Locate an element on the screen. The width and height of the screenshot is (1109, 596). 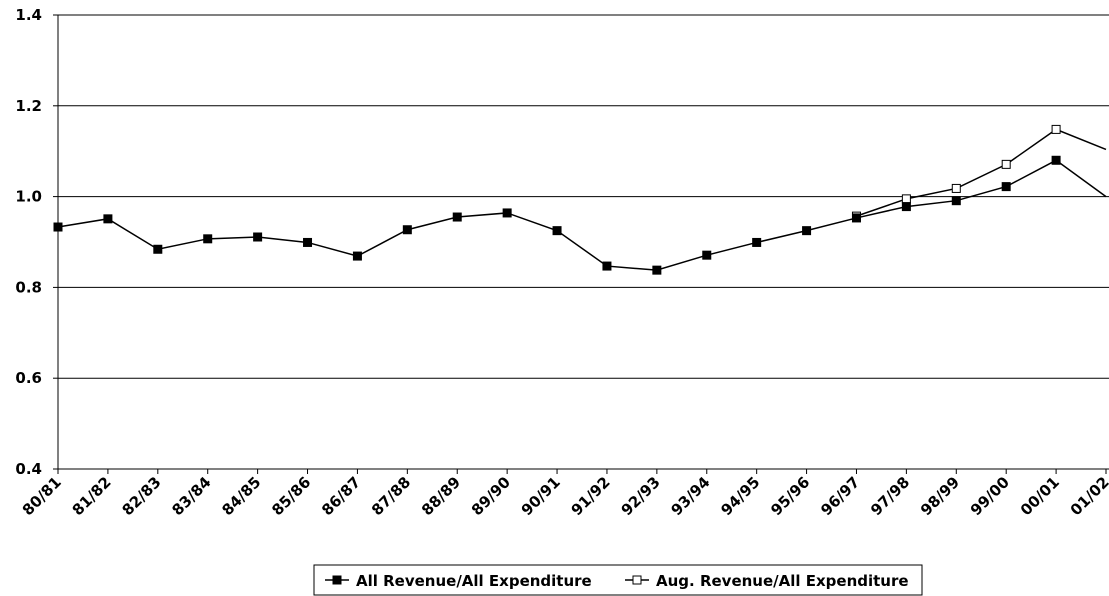
y-tick-label: 0.6 is located at coordinates (28, 378).